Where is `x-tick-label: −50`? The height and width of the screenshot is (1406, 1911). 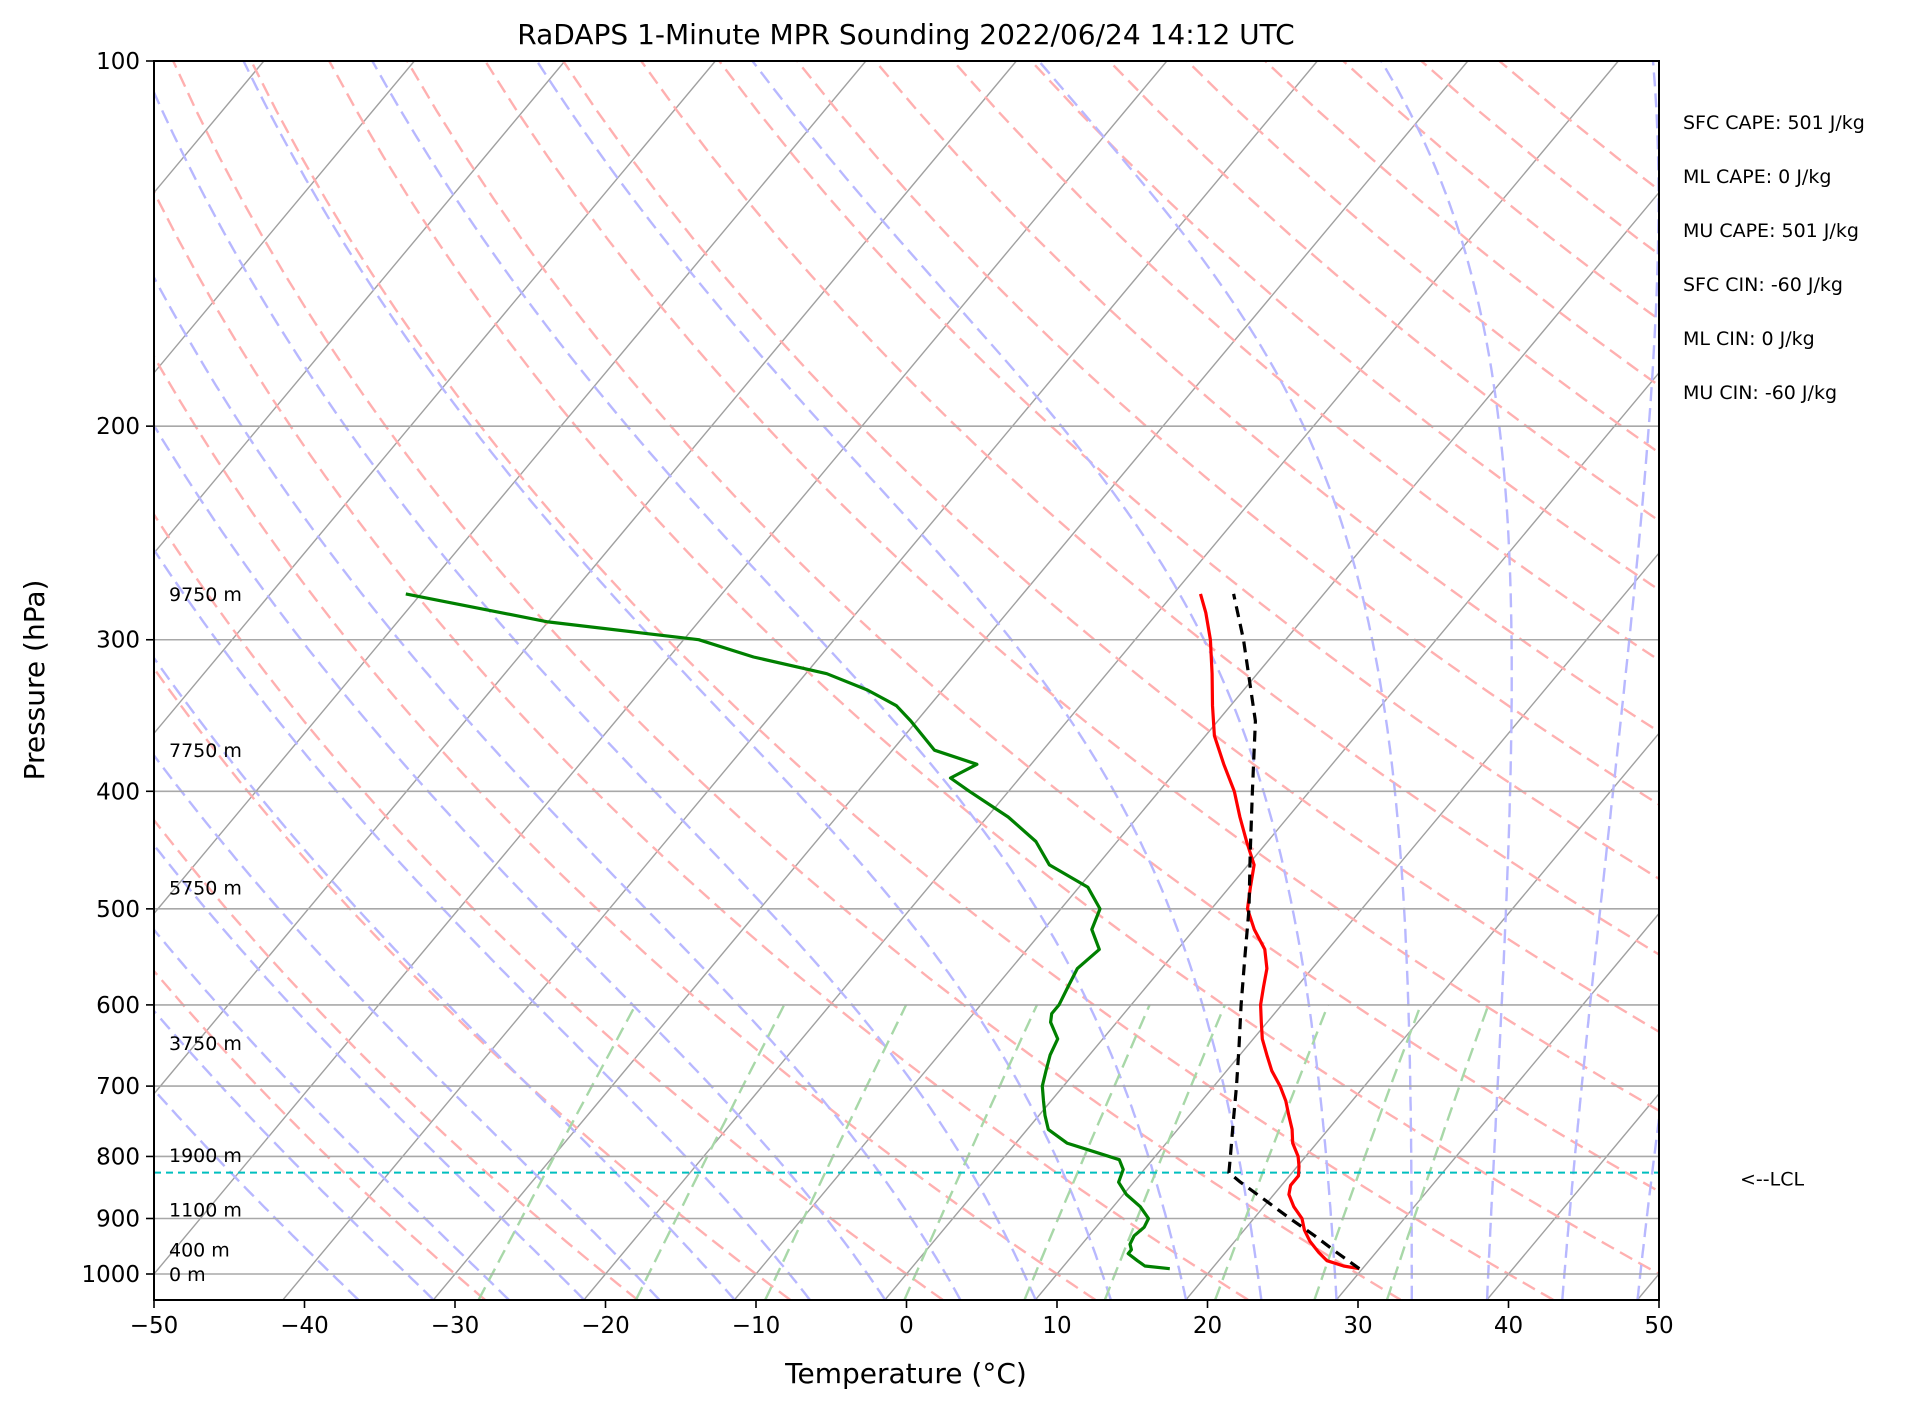 x-tick-label: −50 is located at coordinates (154, 1326).